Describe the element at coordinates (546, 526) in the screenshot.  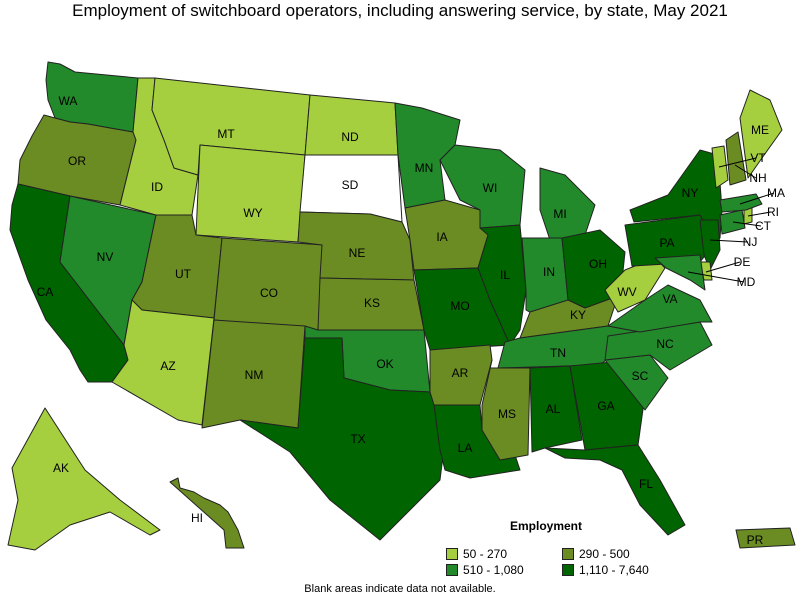
I see `legend-title: Employment` at that location.